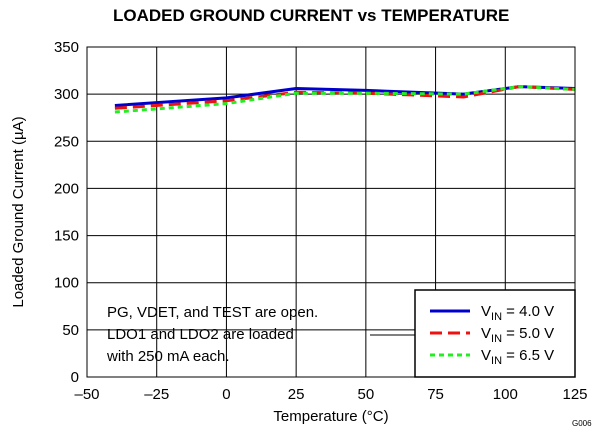 This screenshot has height=433, width=595. Describe the element at coordinates (66, 94) in the screenshot. I see `y-tick-label: 300` at that location.